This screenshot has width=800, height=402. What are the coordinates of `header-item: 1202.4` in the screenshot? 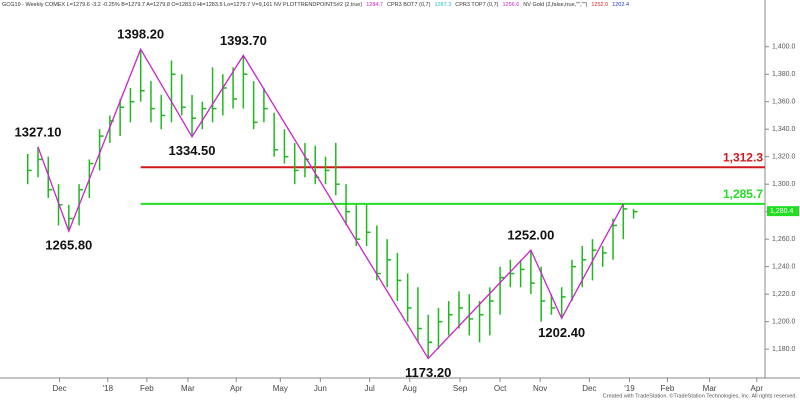 It's located at (620, 5).